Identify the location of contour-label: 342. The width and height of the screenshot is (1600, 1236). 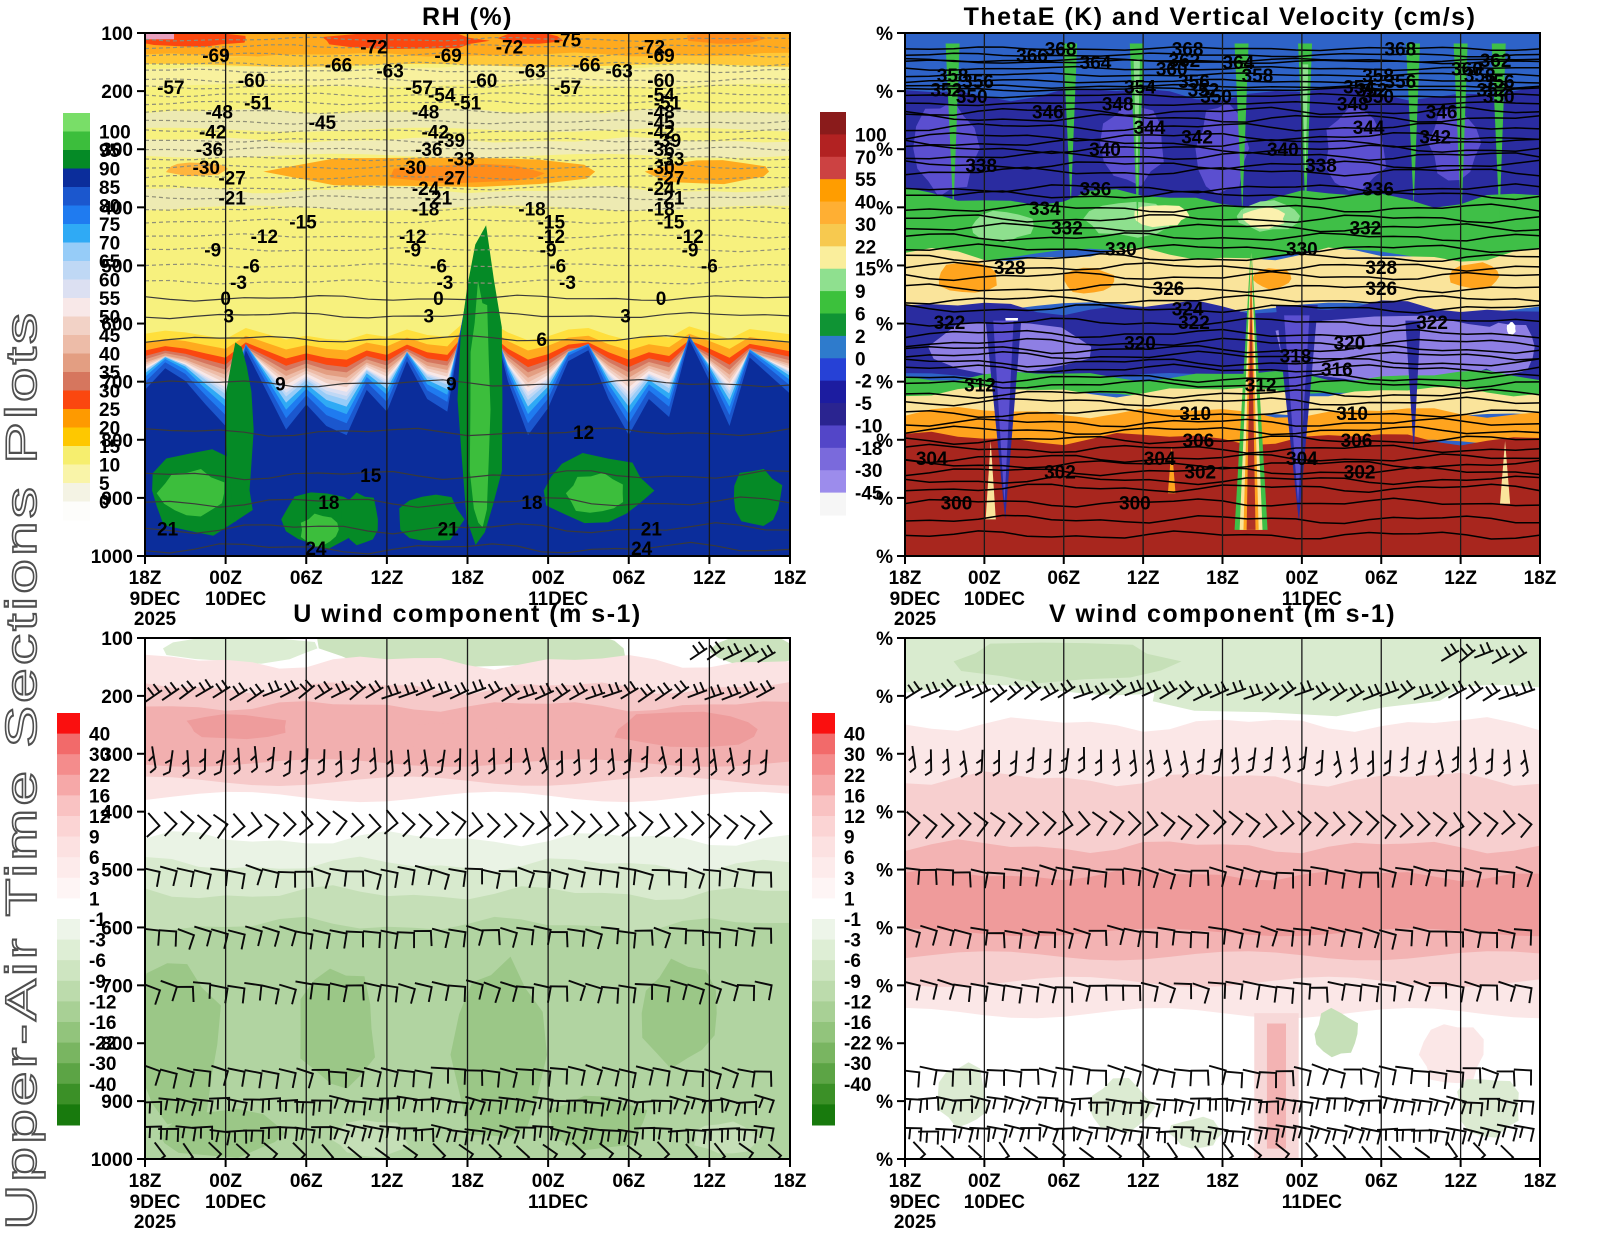
(1435, 138).